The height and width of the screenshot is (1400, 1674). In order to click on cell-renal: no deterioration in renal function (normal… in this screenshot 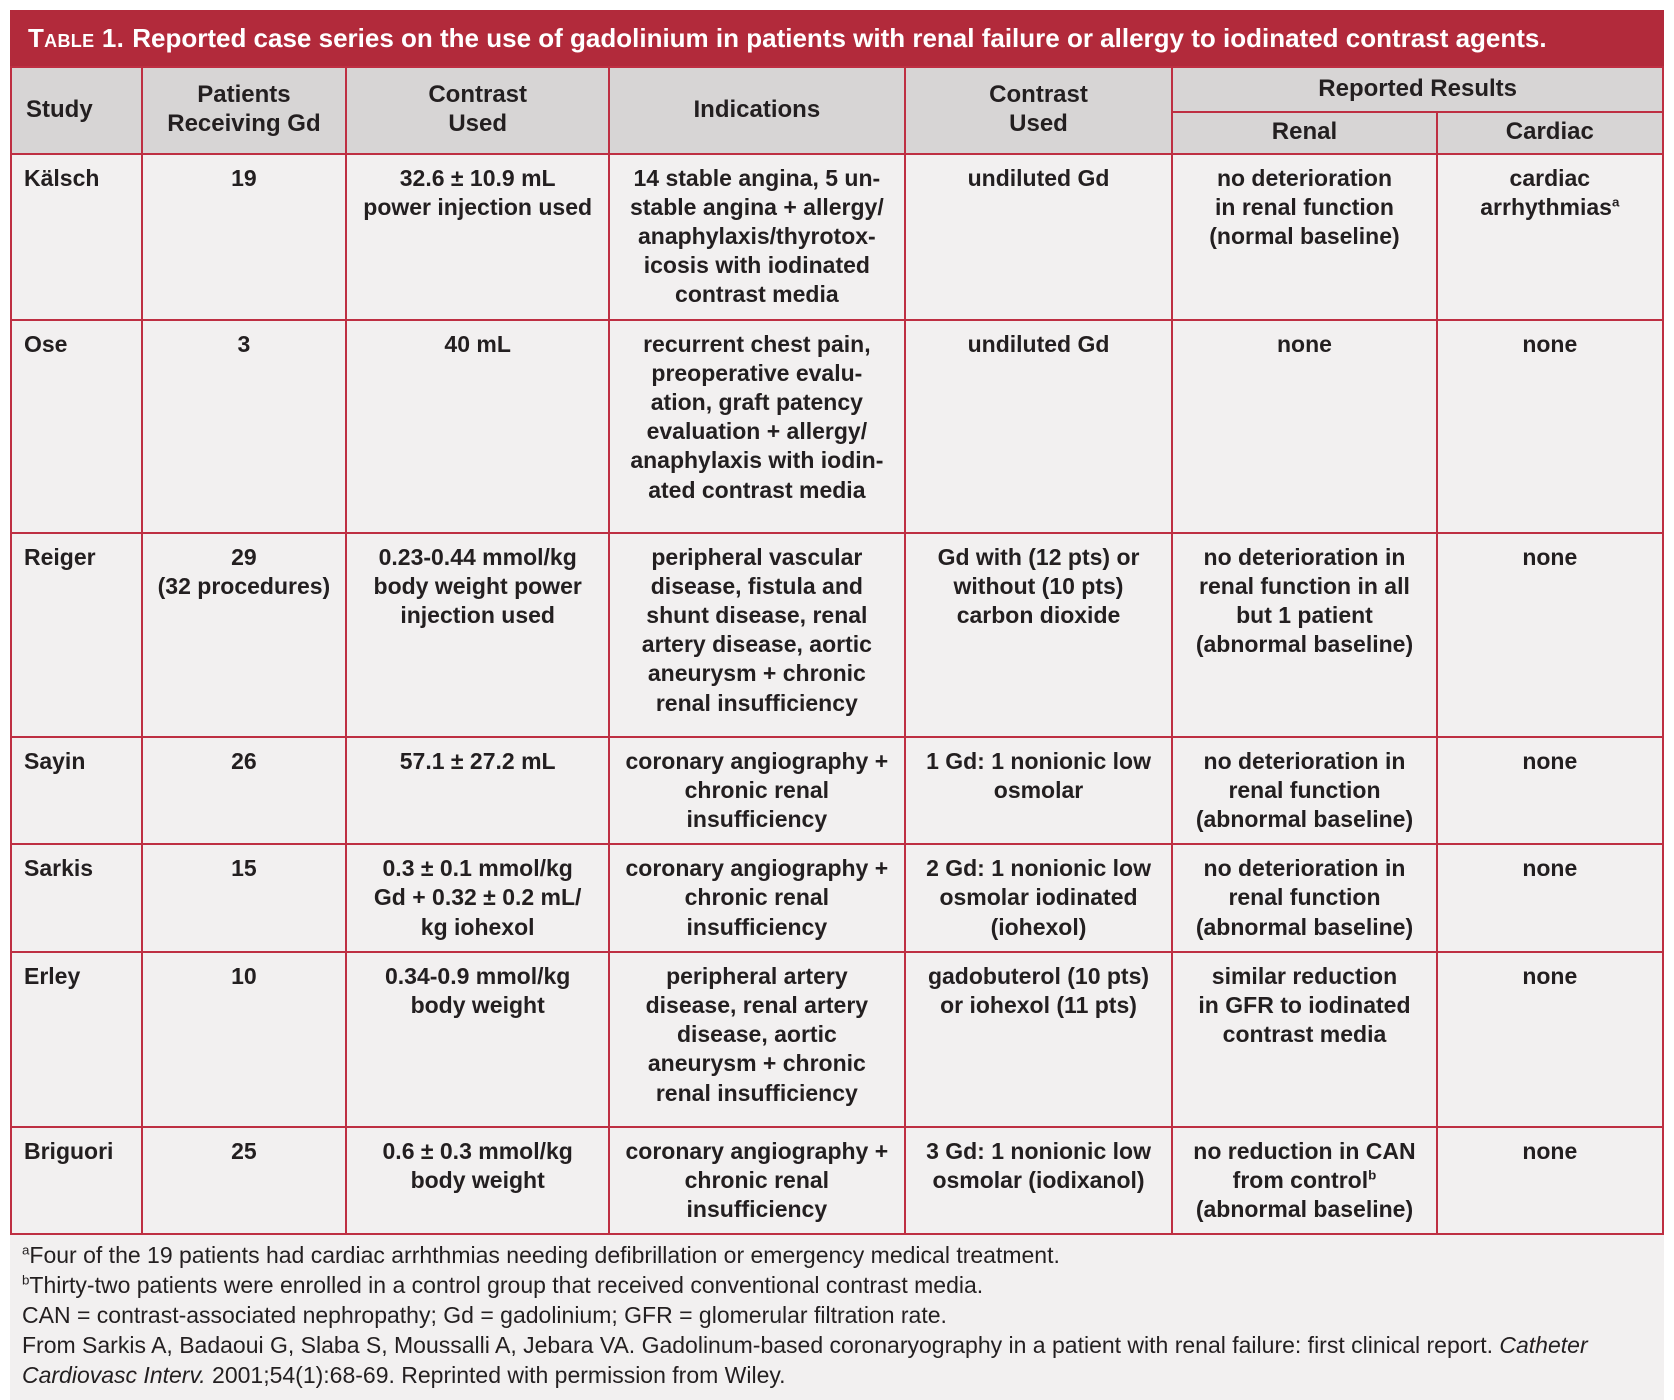, I will do `click(1304, 236)`.